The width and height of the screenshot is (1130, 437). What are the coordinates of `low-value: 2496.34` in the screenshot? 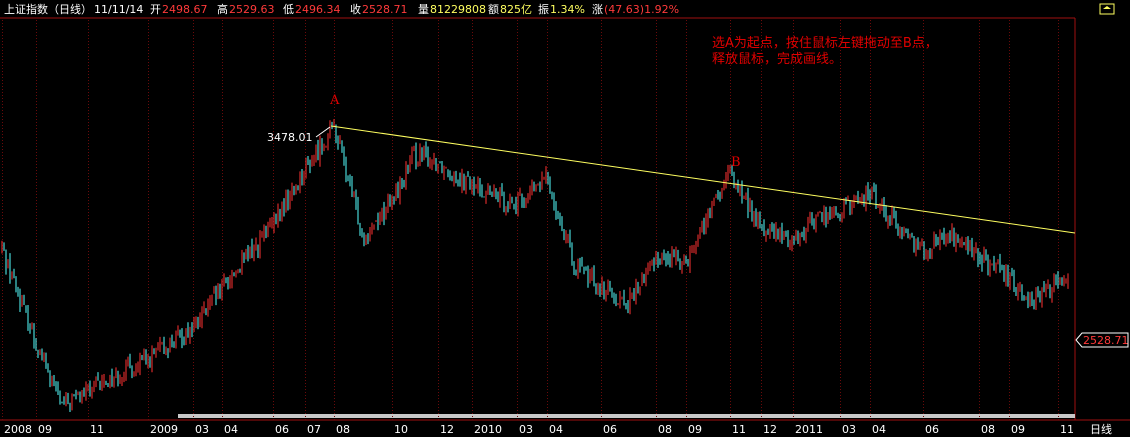 It's located at (318, 9).